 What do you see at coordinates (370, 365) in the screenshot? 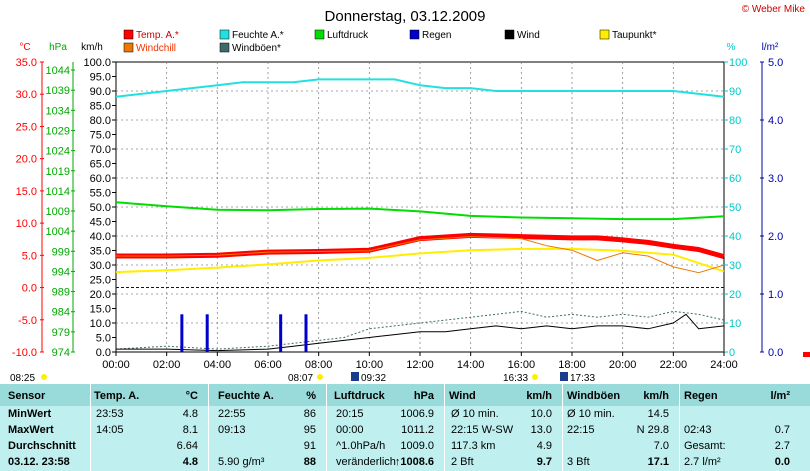
I see `x-tick-label: 10:00` at bounding box center [370, 365].